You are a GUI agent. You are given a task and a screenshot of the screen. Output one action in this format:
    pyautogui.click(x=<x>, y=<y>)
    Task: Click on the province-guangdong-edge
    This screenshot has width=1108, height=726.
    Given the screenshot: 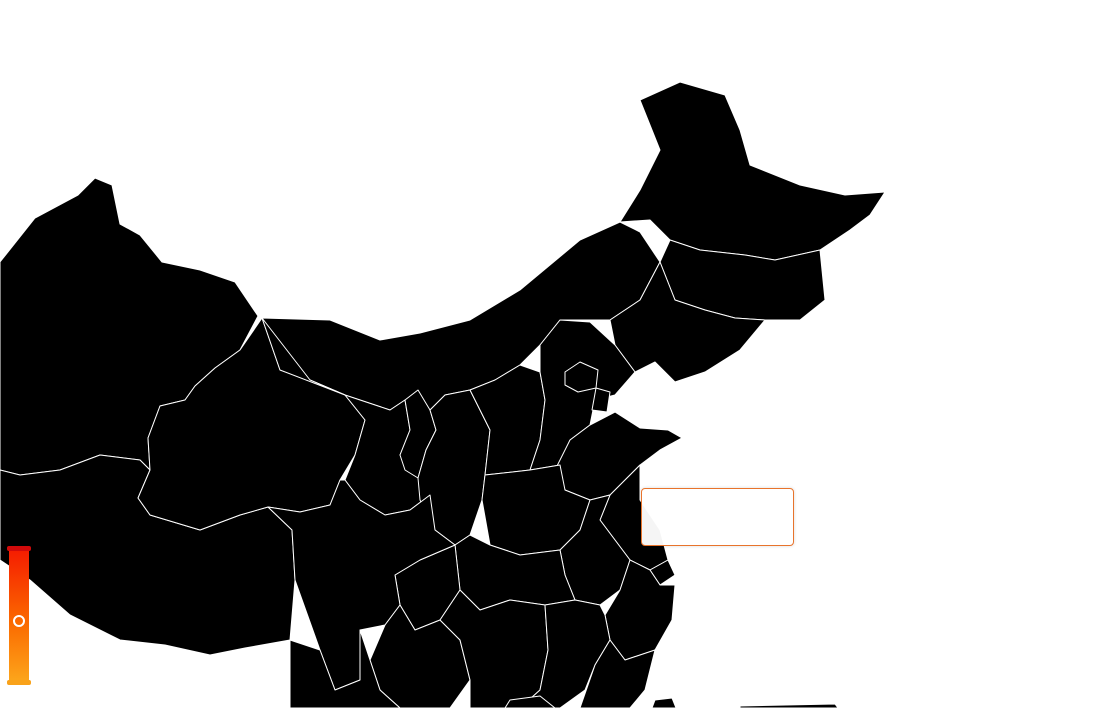 What is the action you would take?
    pyautogui.click(x=530, y=702)
    